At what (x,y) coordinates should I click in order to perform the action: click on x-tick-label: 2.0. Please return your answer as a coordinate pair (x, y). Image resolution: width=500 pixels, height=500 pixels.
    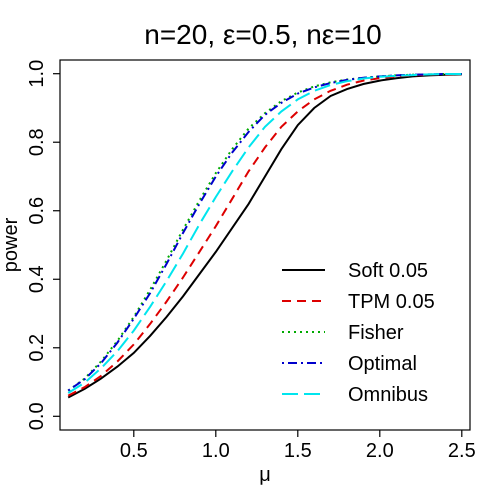
    Looking at the image, I should click on (380, 451).